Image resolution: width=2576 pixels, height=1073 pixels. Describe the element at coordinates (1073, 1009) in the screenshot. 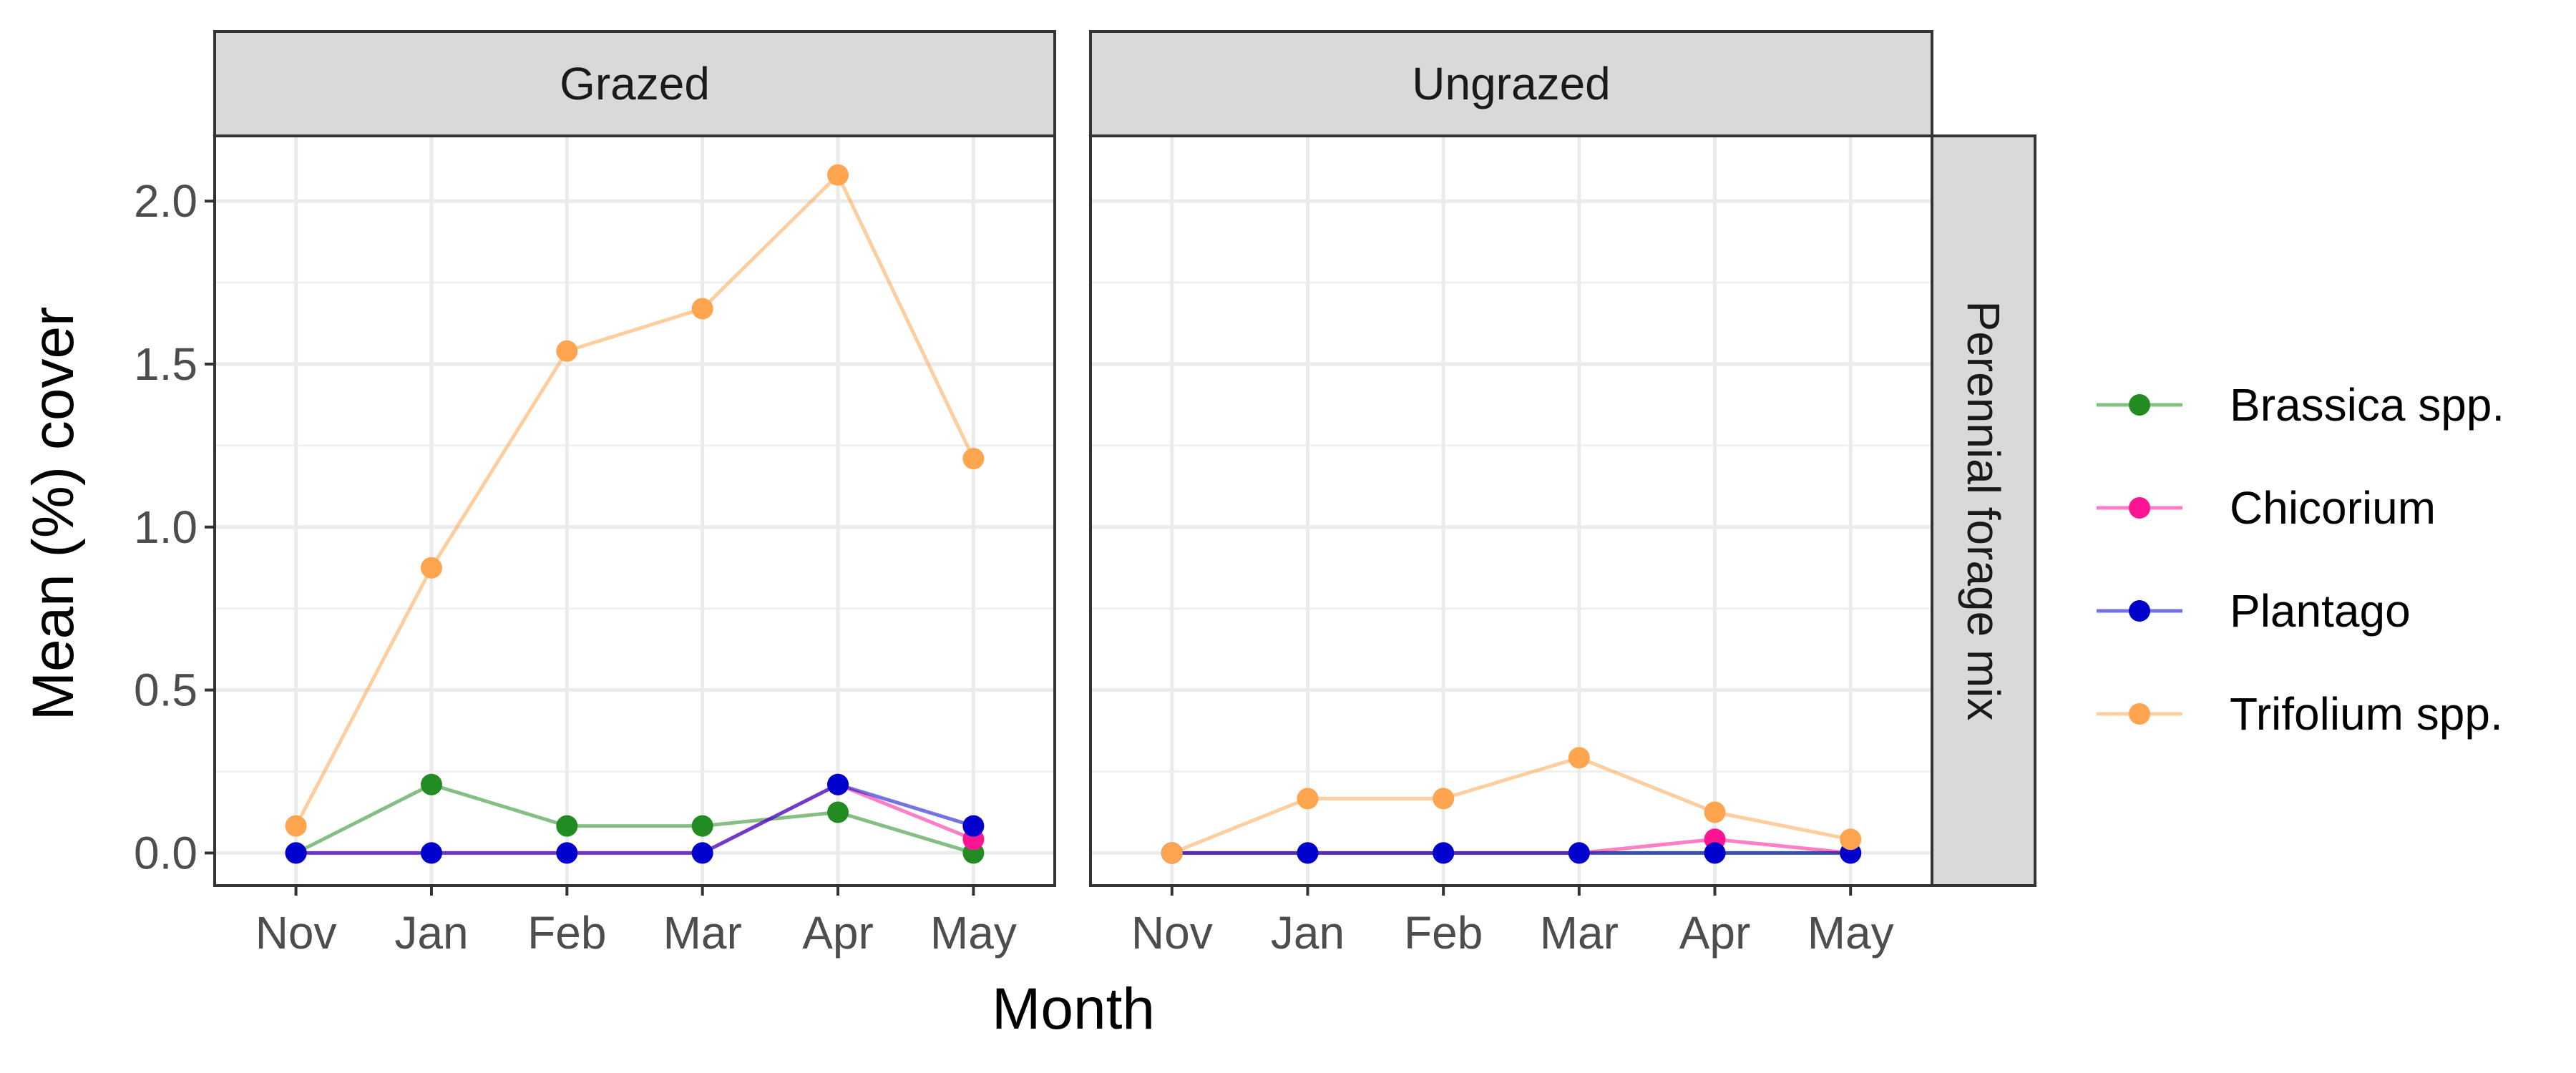

I see `x-axis-title: Month` at that location.